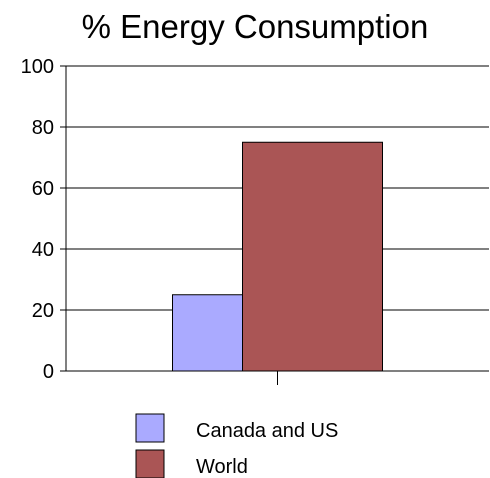 The image size is (490, 478). Describe the element at coordinates (37, 67) in the screenshot. I see `y-tick-label: 100` at that location.